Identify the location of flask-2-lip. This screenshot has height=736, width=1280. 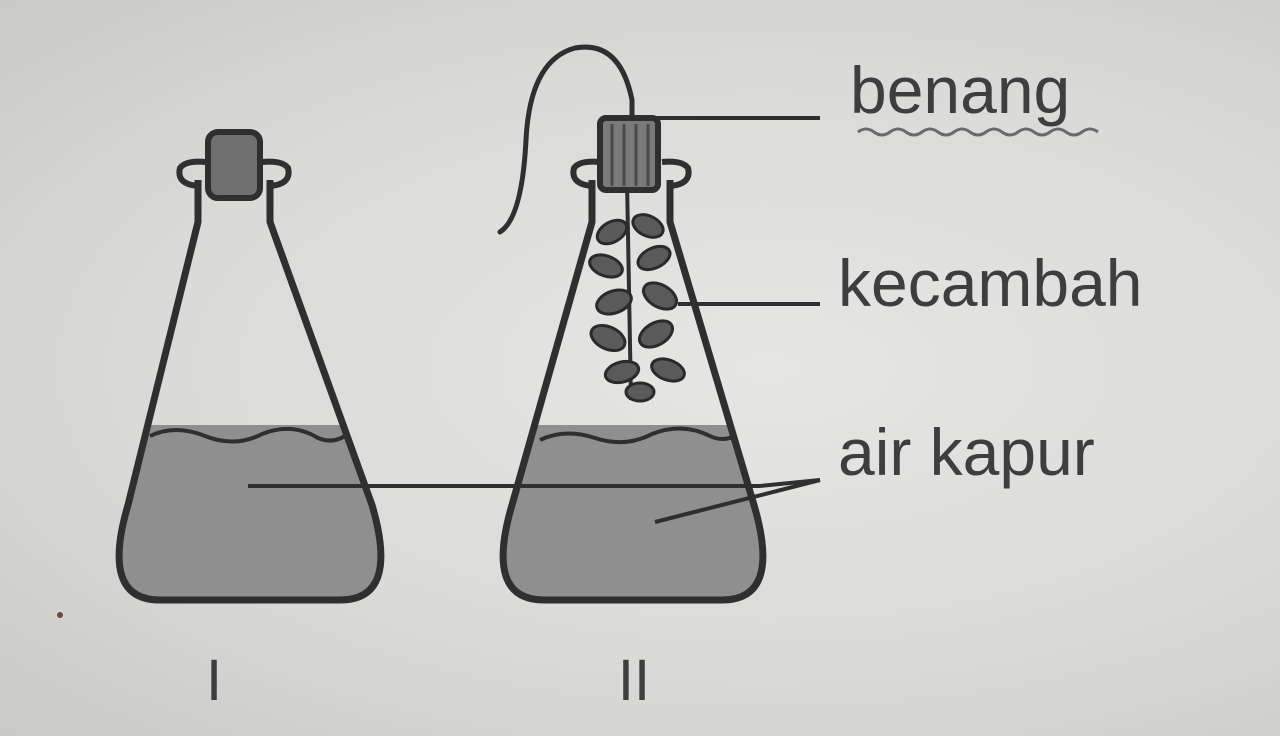
(631, 173).